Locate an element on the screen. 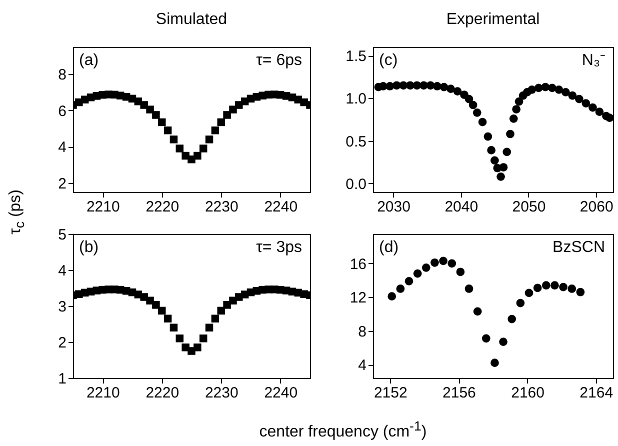  x-axis-title: center frequency (cm$^{-1}$) is located at coordinates (343, 430).